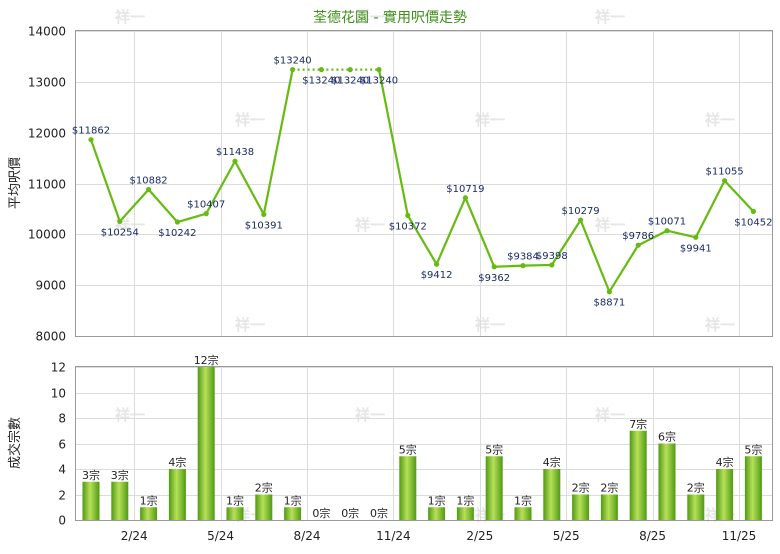 The width and height of the screenshot is (780, 554). Describe the element at coordinates (235, 152) in the screenshot. I see `price-data-label: $11438` at that location.